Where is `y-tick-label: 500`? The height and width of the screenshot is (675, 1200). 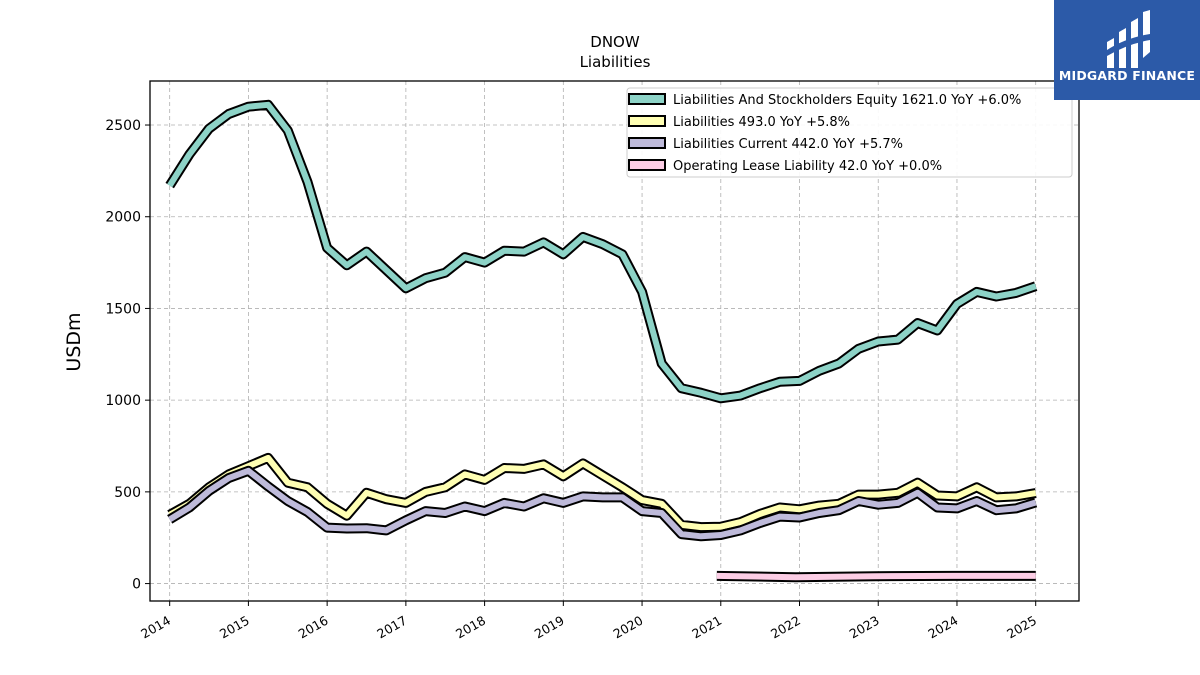
y-tick-label: 500 is located at coordinates (127, 493).